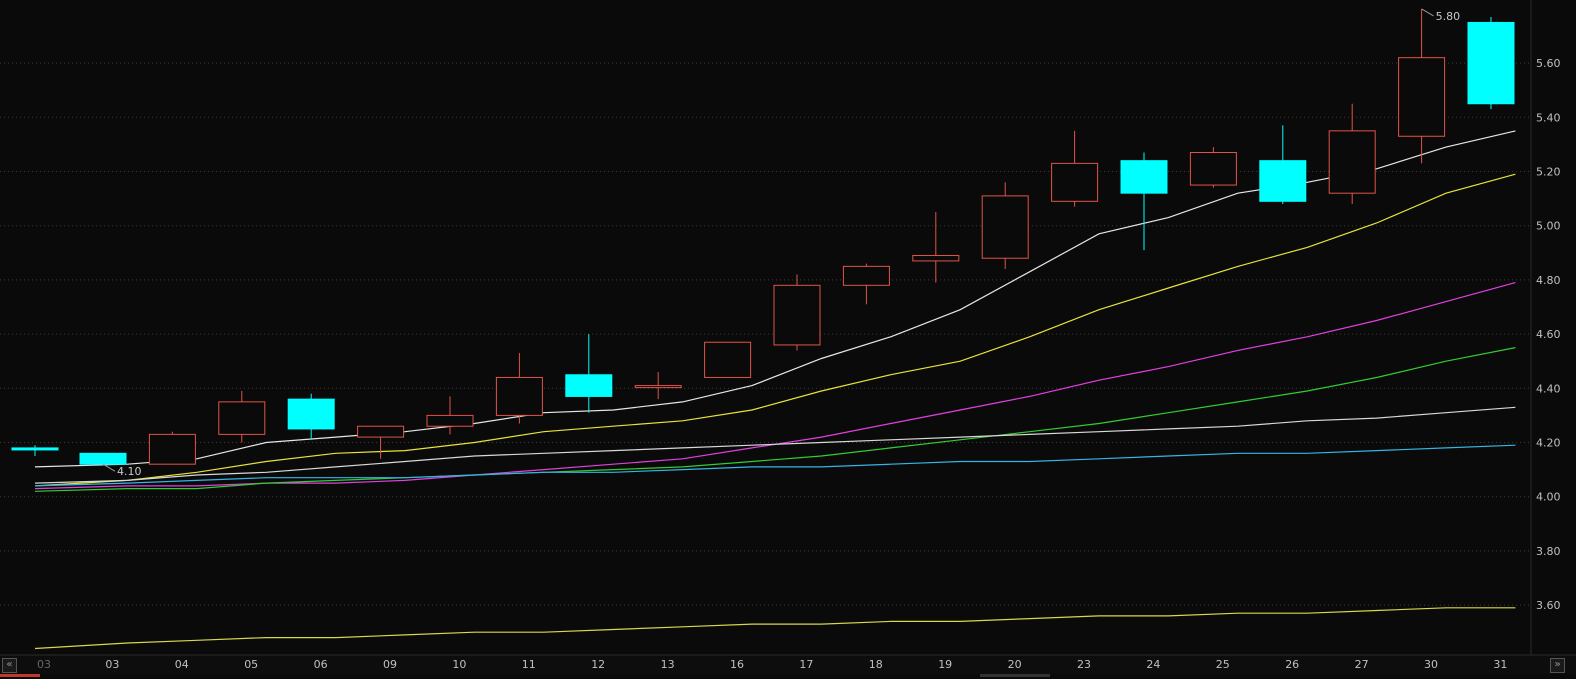  I want to click on x-tick-label: 27, so click(1362, 664).